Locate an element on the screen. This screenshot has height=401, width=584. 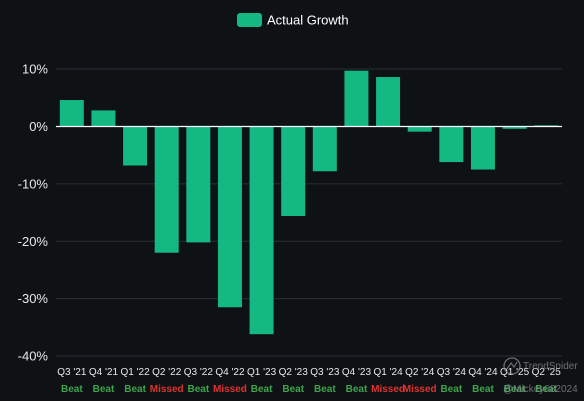
x-tick-label: Q3 '23 is located at coordinates (325, 372).